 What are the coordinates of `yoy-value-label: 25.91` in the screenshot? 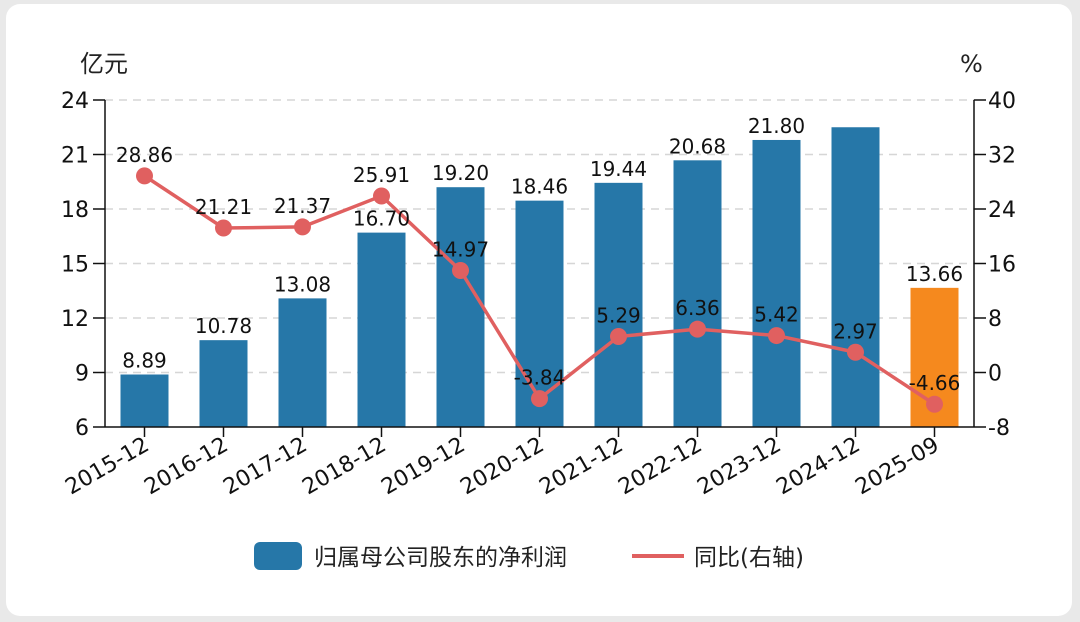 It's located at (381, 175).